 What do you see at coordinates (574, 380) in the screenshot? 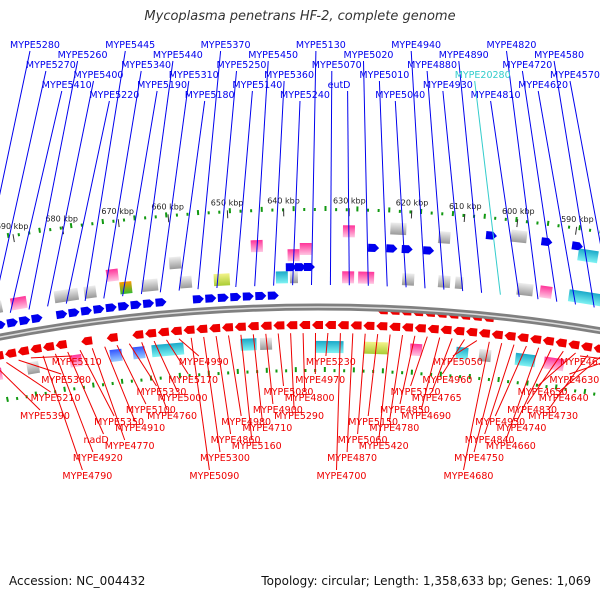
I see `gene-label: MYPE4630` at bounding box center [574, 380].